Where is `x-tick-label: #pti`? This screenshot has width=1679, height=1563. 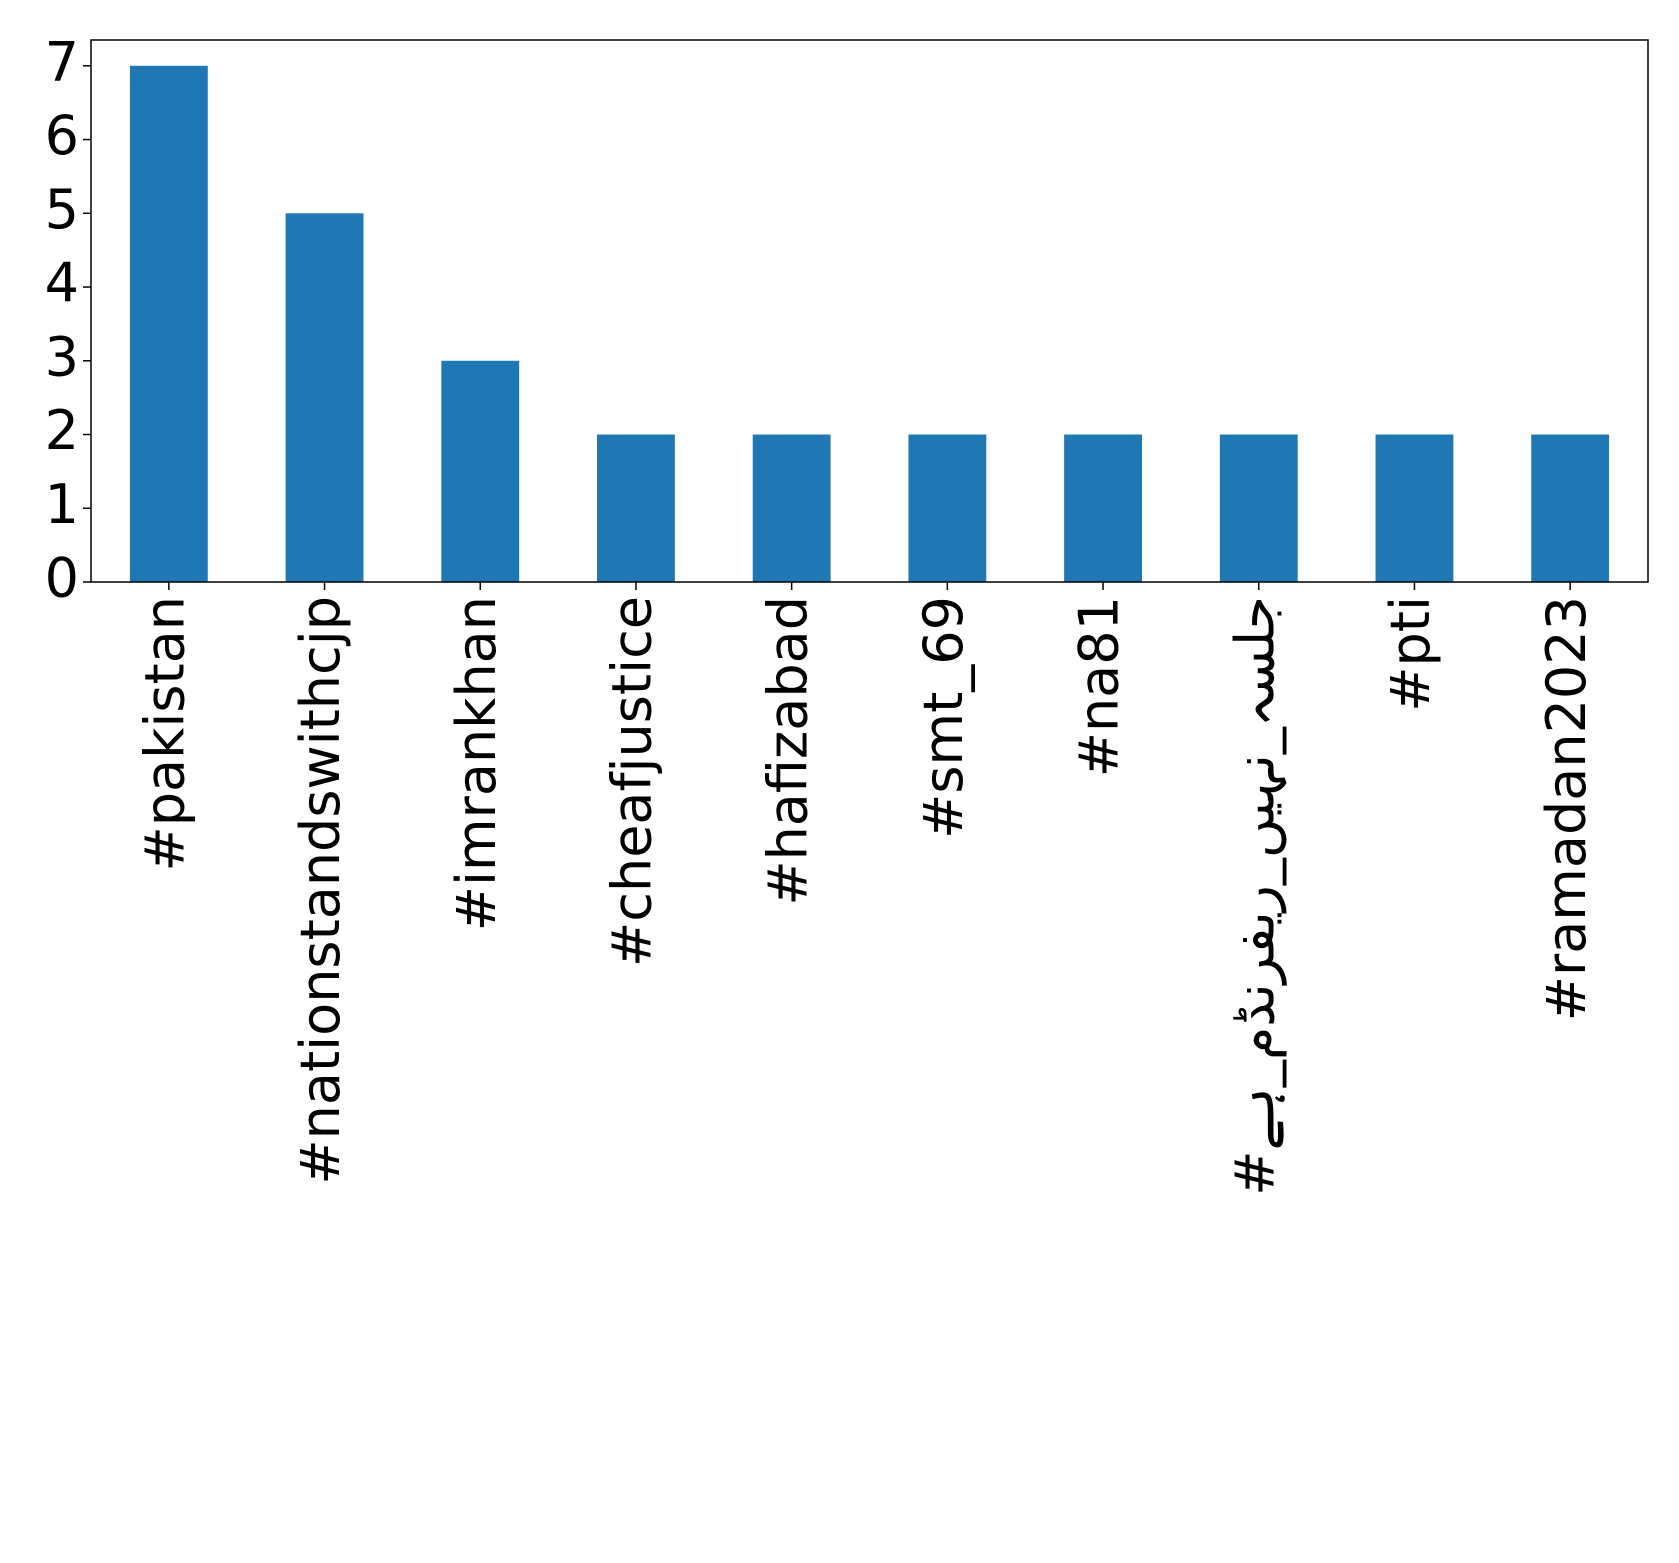
x-tick-label: #pti is located at coordinates (1410, 654).